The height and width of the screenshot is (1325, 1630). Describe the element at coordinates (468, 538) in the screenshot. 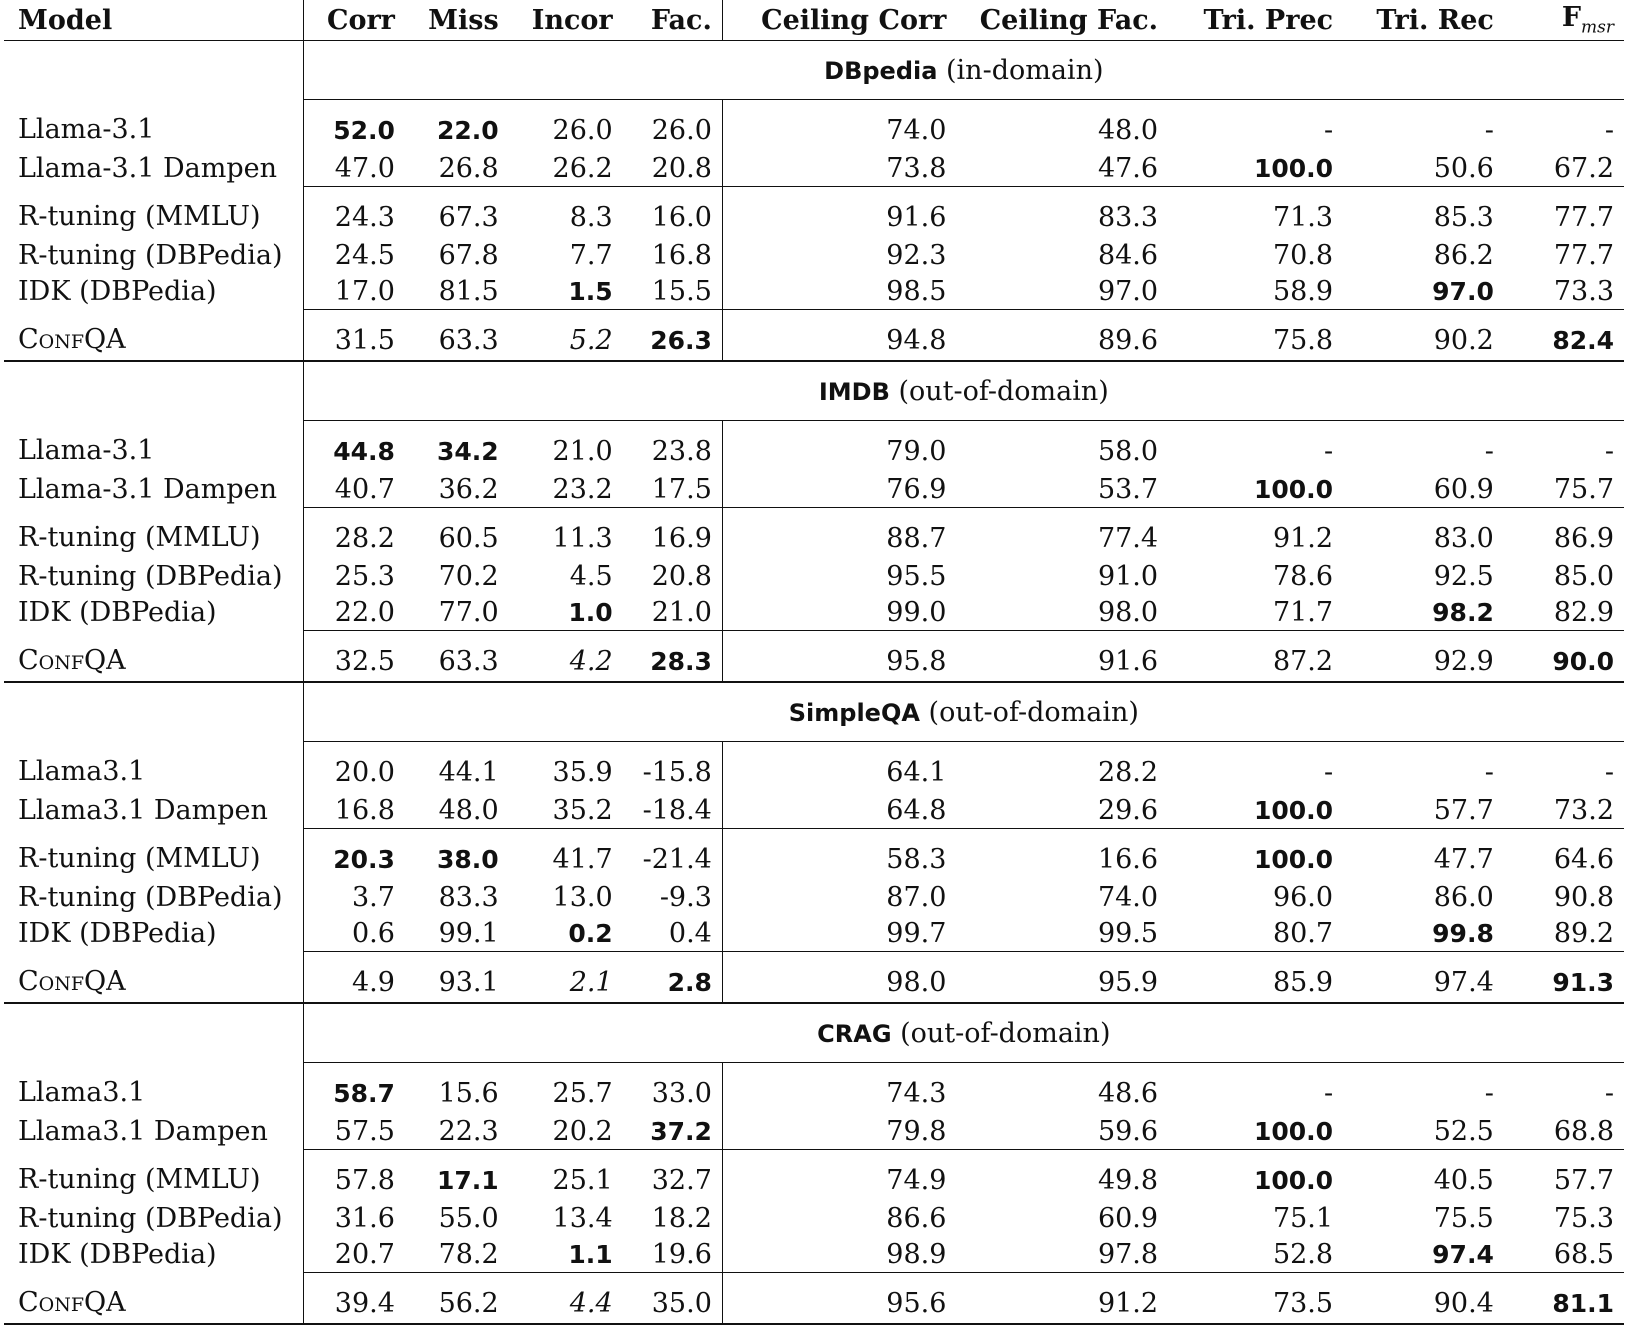

I see `metric-value: 60.5` at that location.